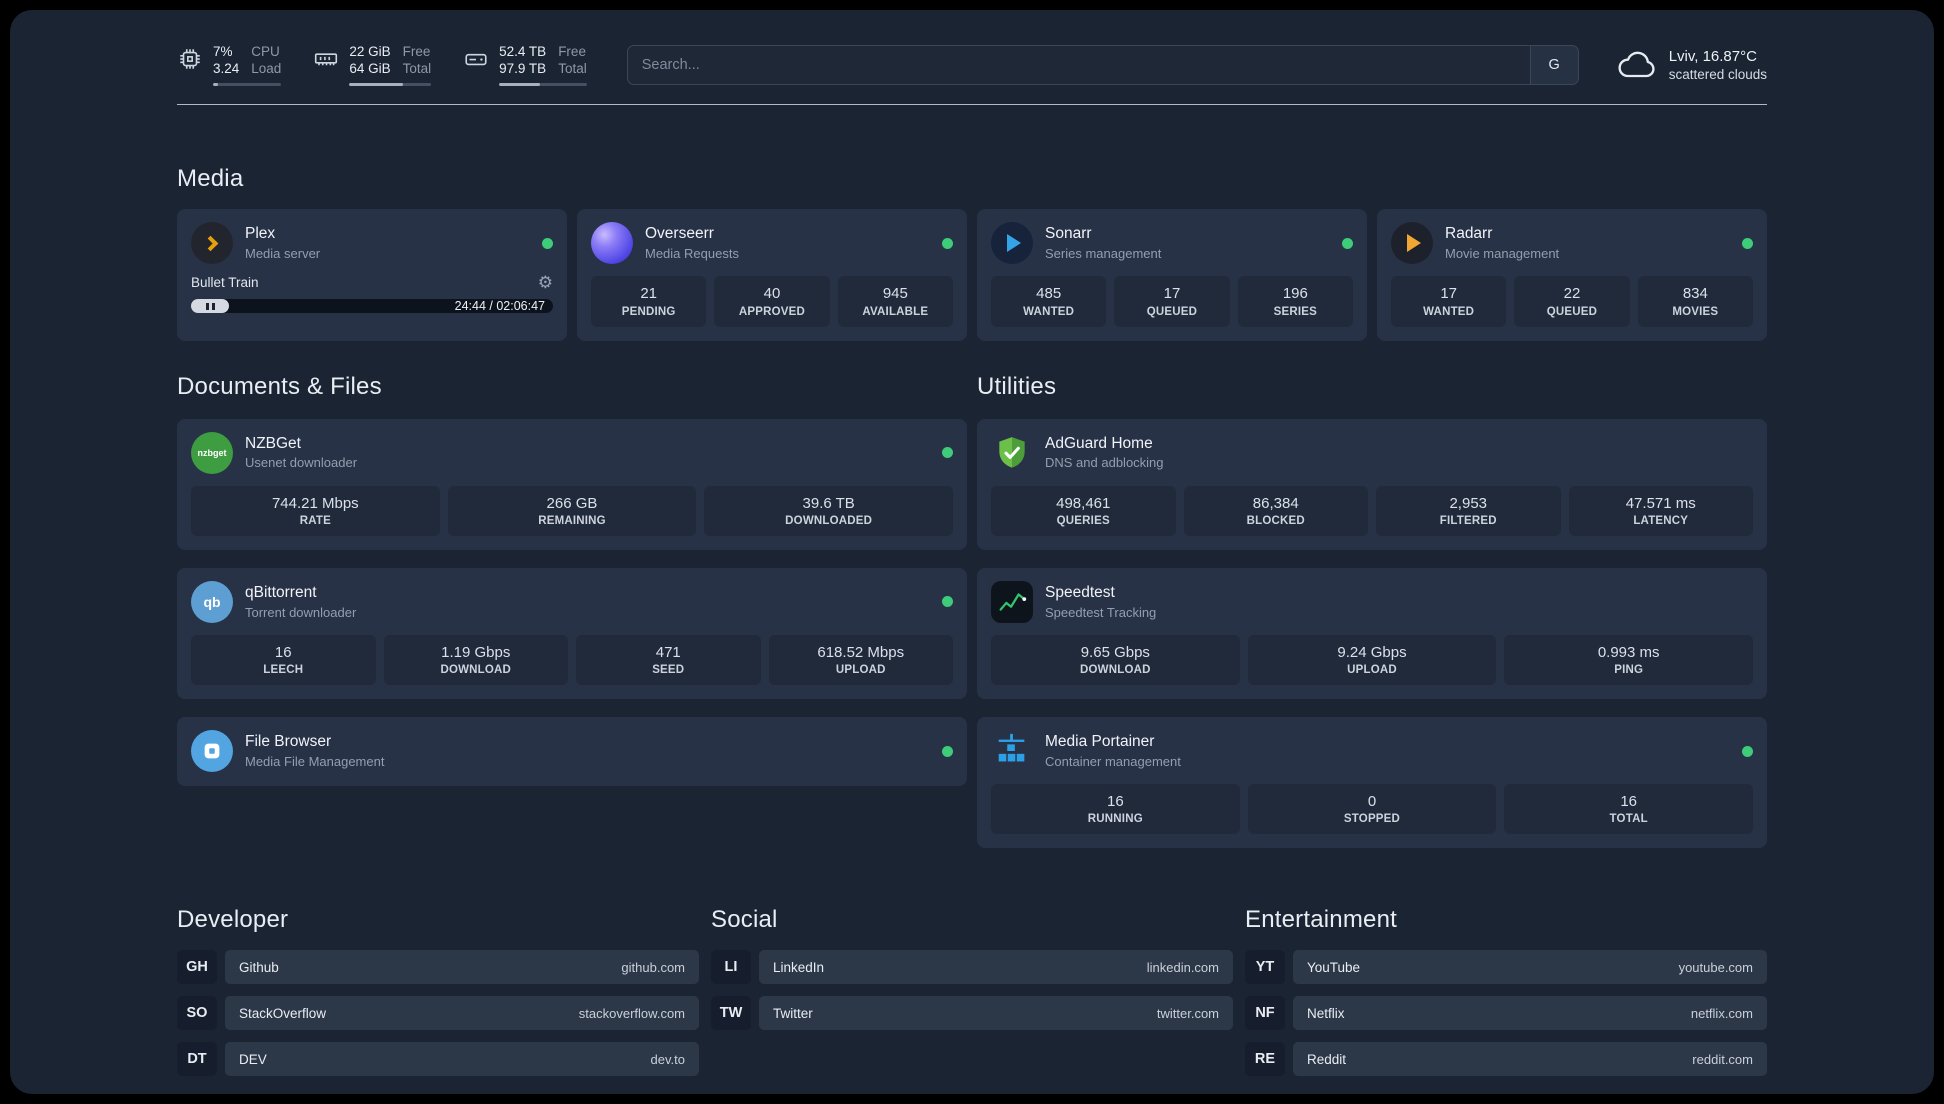 The height and width of the screenshot is (1104, 1944). Describe the element at coordinates (233, 920) in the screenshot. I see `section-title-developer: Developer` at that location.